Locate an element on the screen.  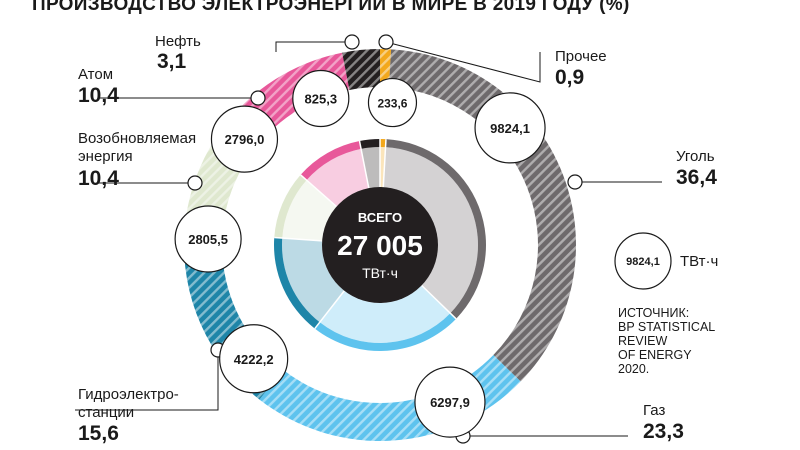
center-unit: ТВт·ч is located at coordinates (380, 273).